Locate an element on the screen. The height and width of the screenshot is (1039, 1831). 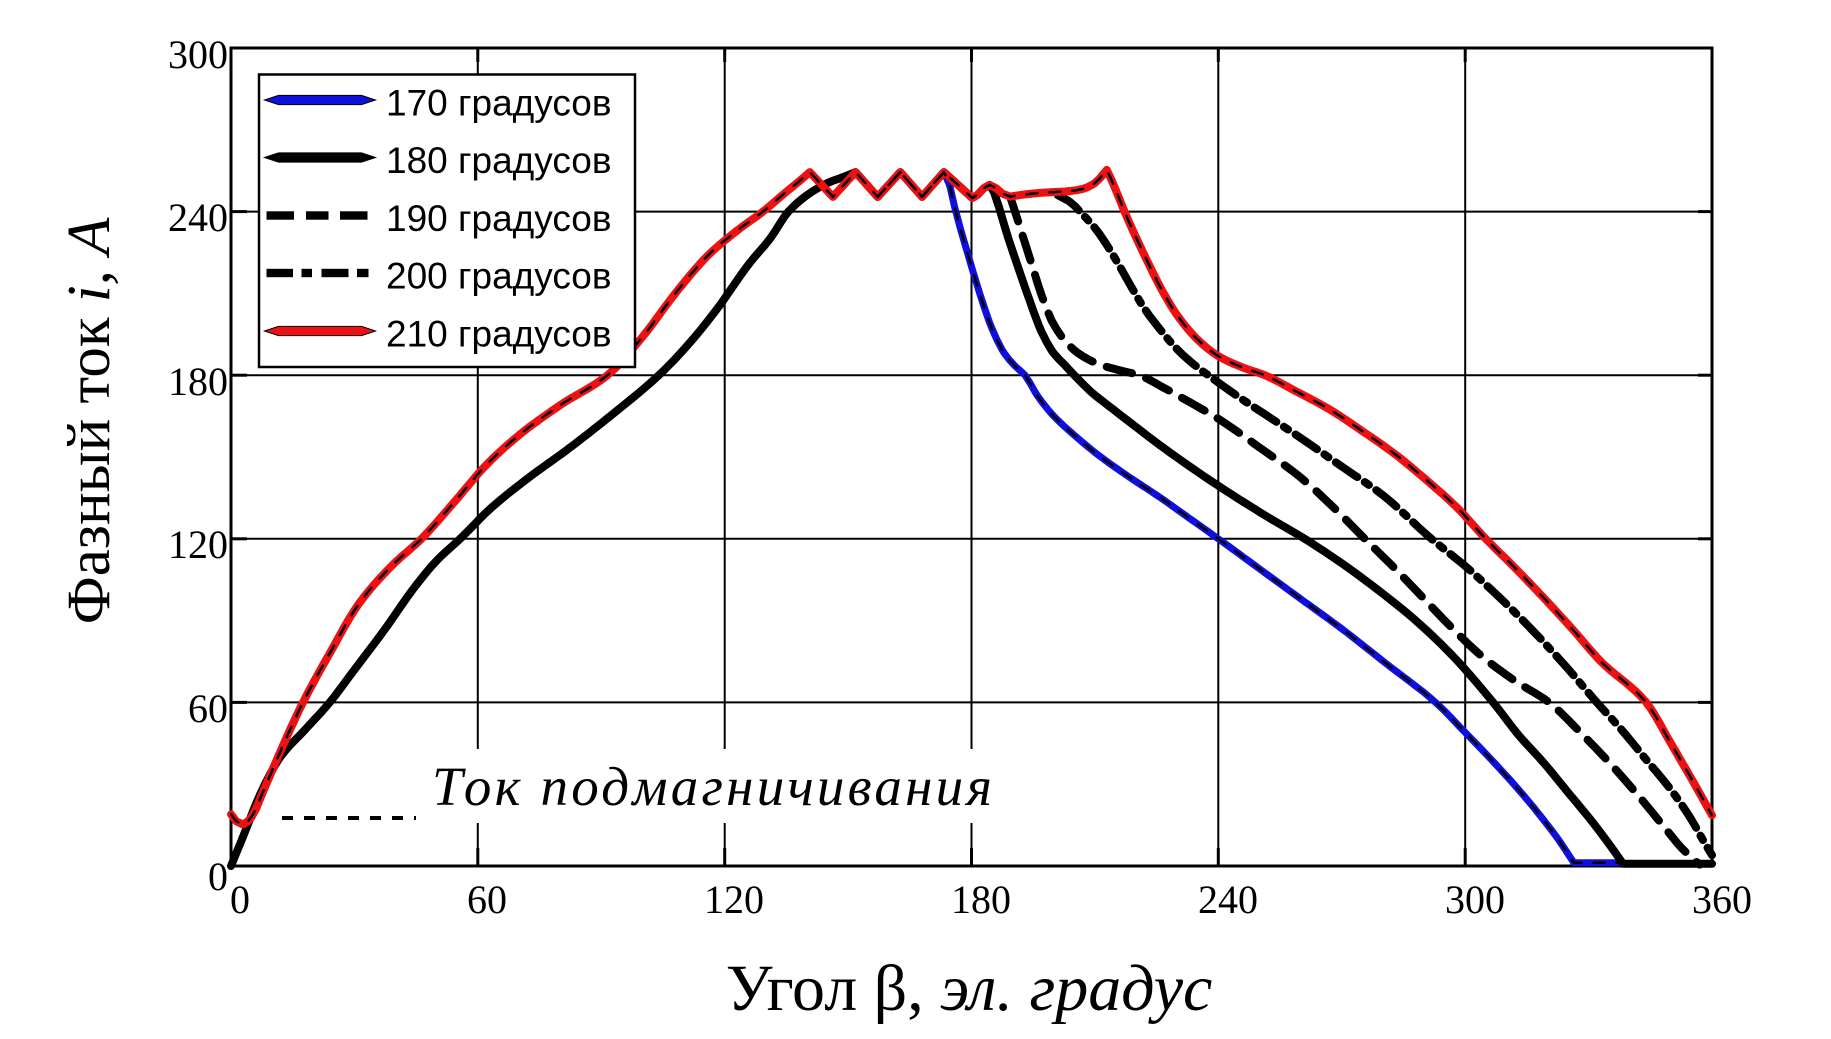
svg-text: Угол β, эл. градус is located at coordinates (969, 988).